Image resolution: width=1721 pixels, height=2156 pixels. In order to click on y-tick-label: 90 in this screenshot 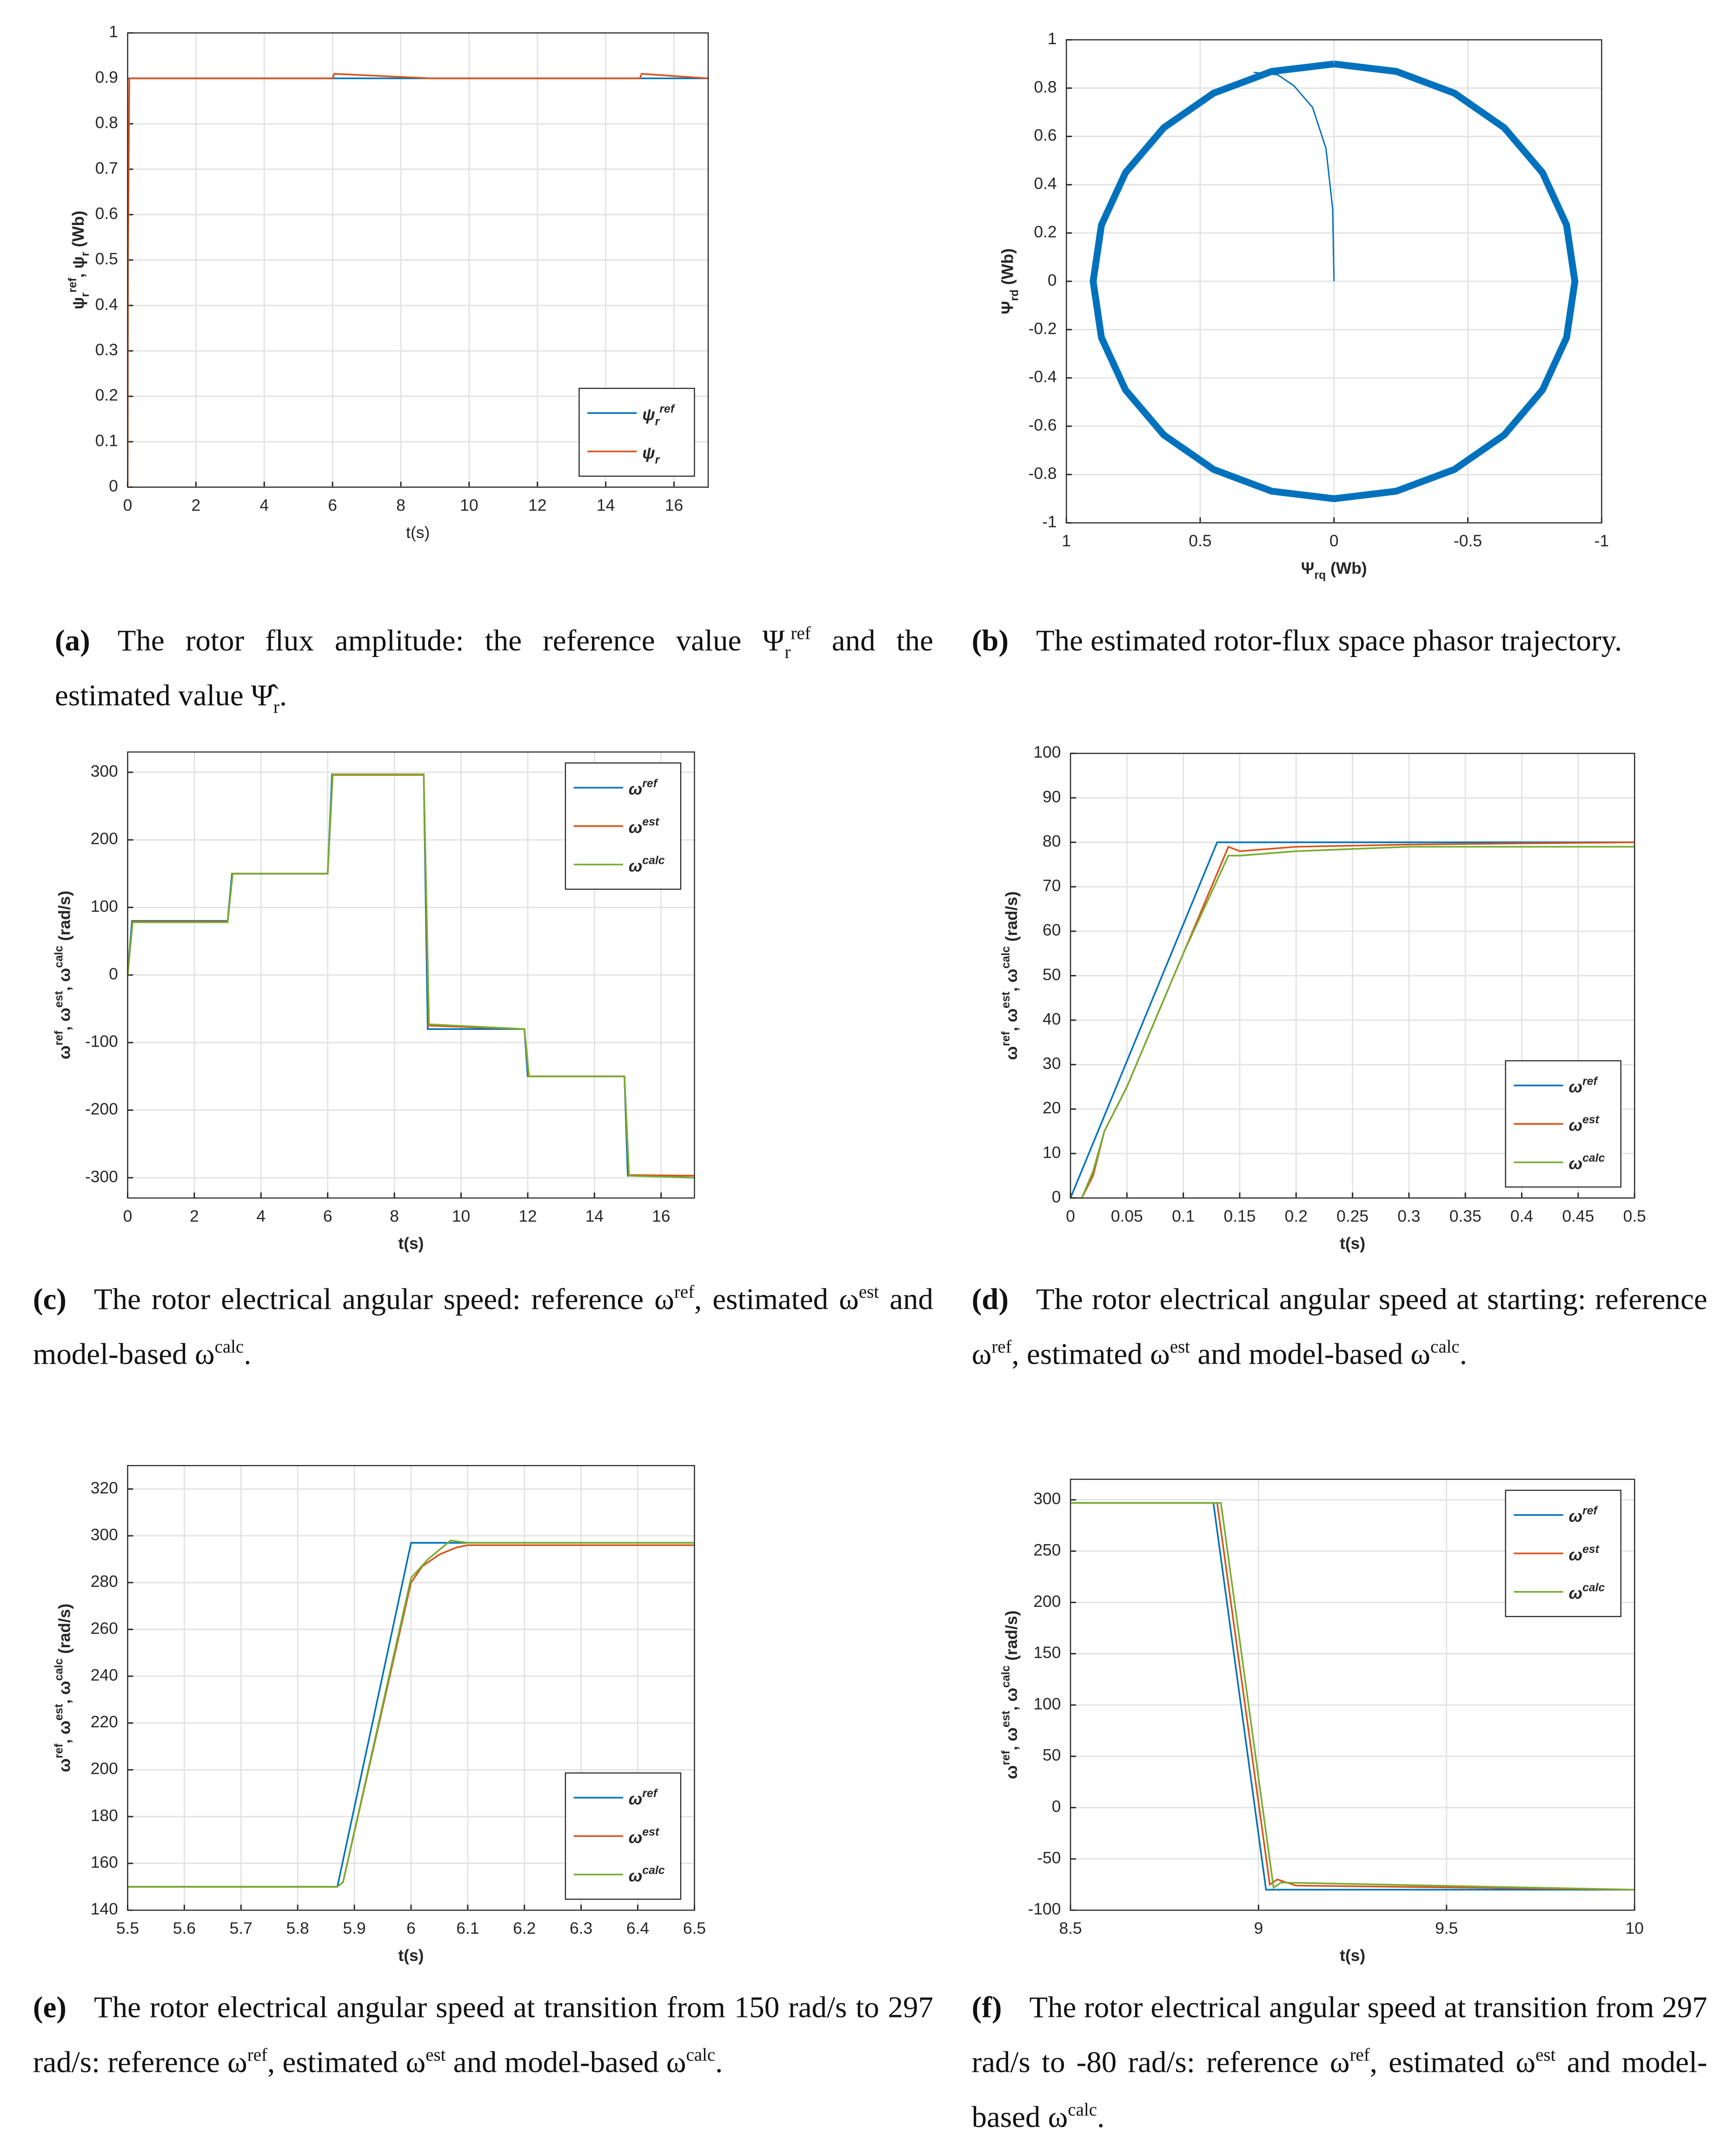, I will do `click(1052, 796)`.